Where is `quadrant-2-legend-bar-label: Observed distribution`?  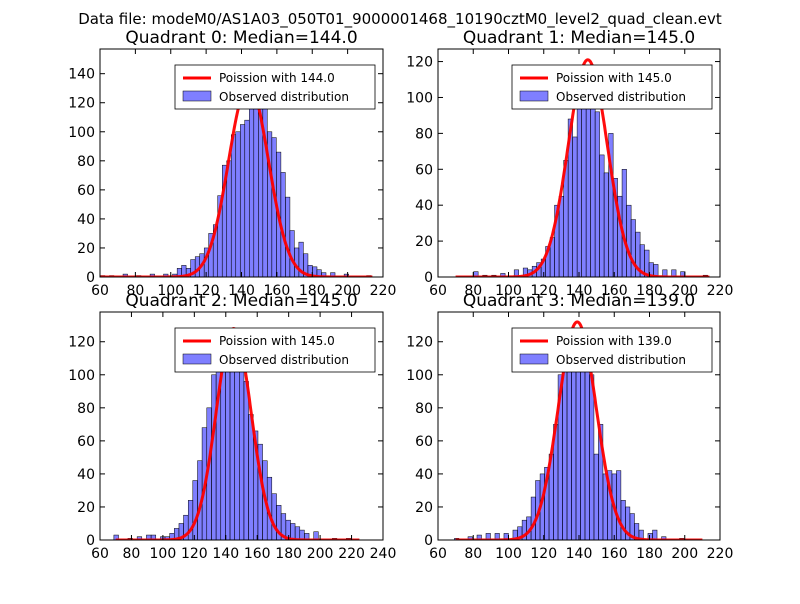
quadrant-2-legend-bar-label: Observed distribution is located at coordinates (284, 360).